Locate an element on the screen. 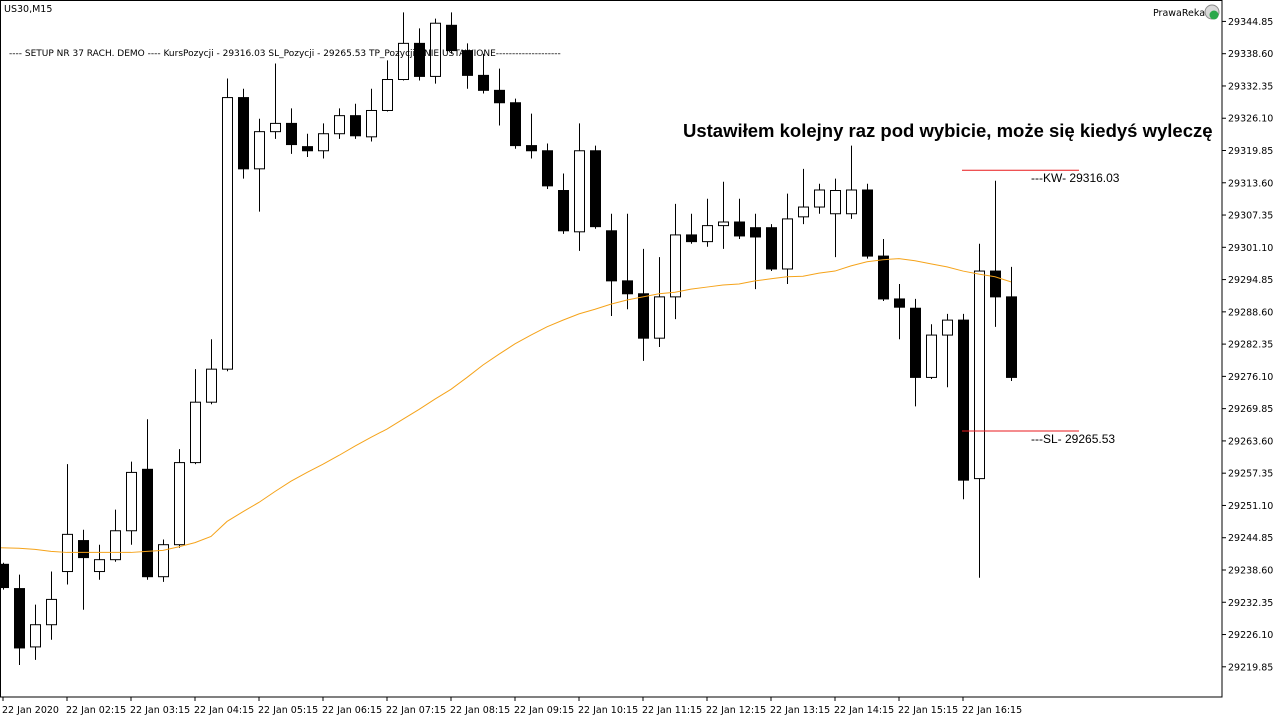 This screenshot has width=1280, height=720. y-tick-label: 29313.60 is located at coordinates (1250, 183).